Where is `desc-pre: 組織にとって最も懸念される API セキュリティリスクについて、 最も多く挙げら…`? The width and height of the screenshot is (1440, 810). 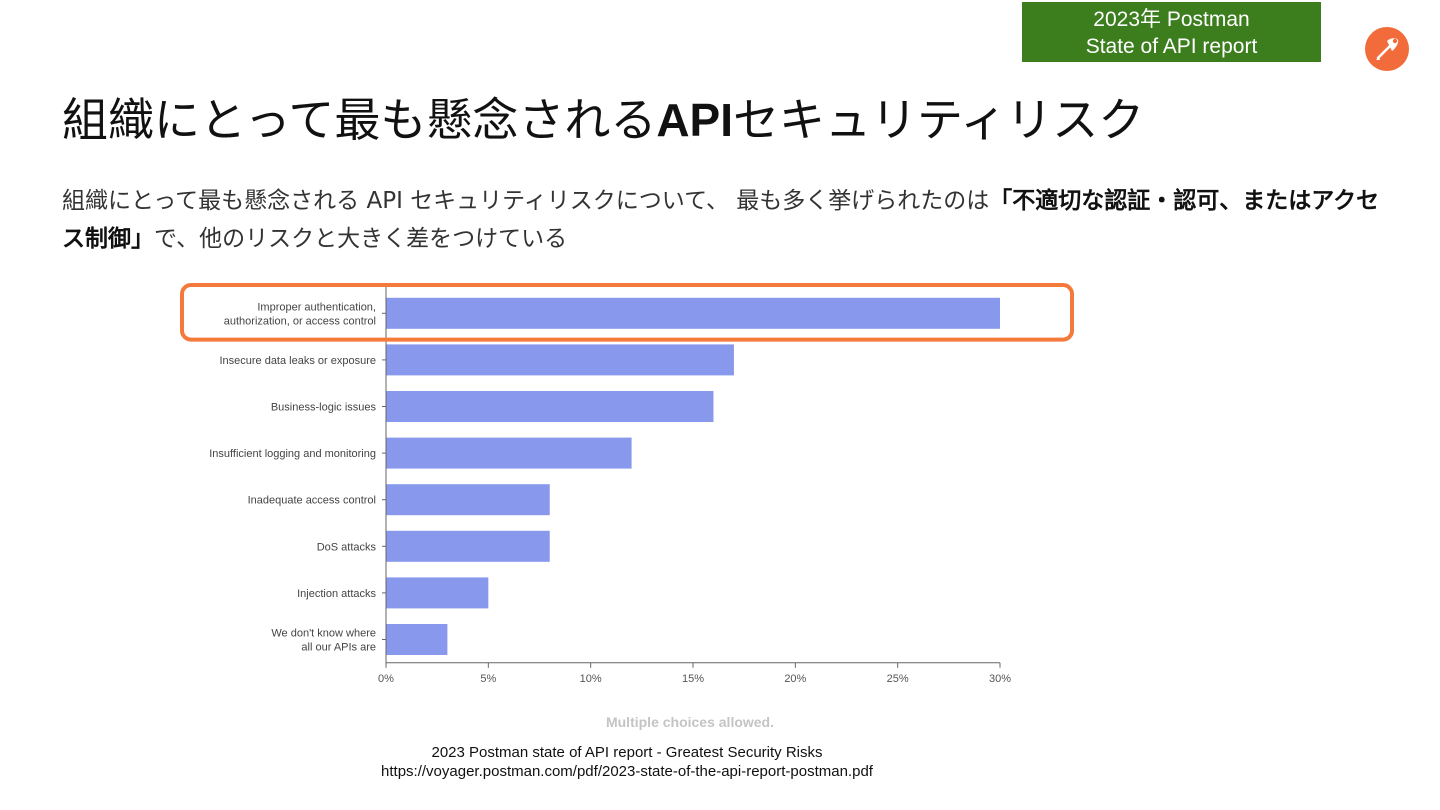 desc-pre: 組織にとって最も懸念される API セキュリティリスクについて、 最も多く挙げら… is located at coordinates (526, 201).